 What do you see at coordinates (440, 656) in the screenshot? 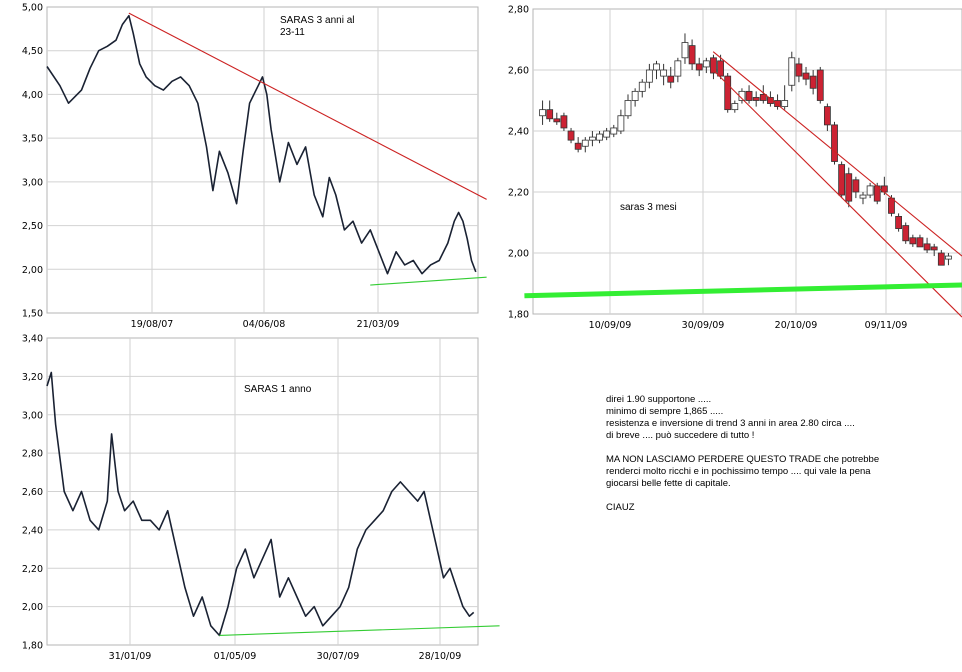
I see `x-tick-label: 28/10/09` at bounding box center [440, 656].